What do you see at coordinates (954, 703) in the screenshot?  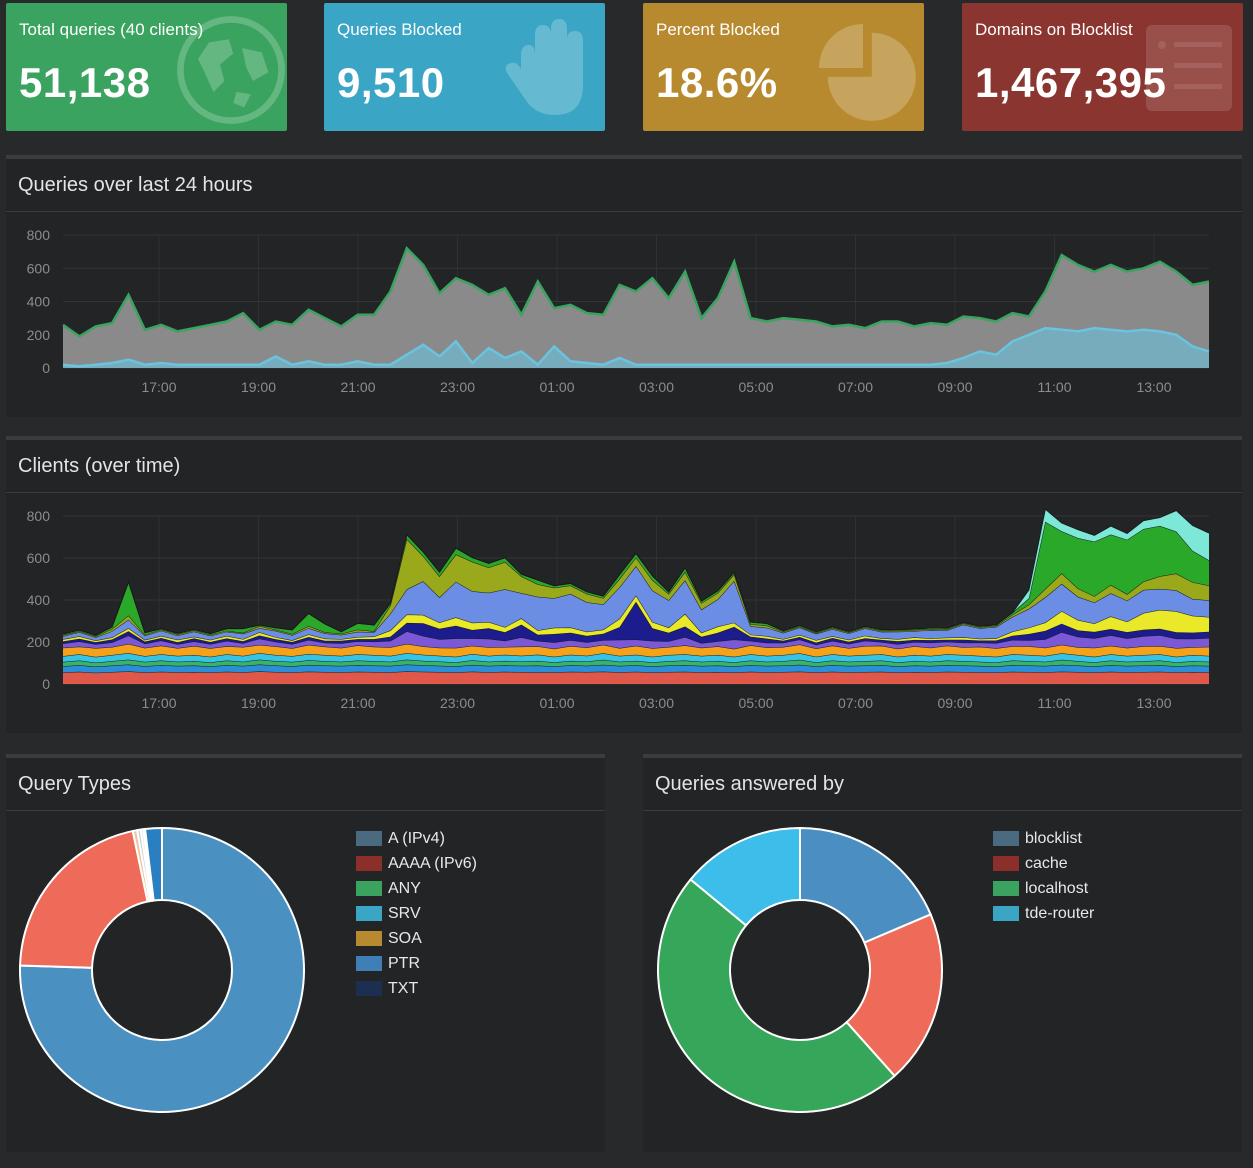 I see `x-tick-label: 09:00` at bounding box center [954, 703].